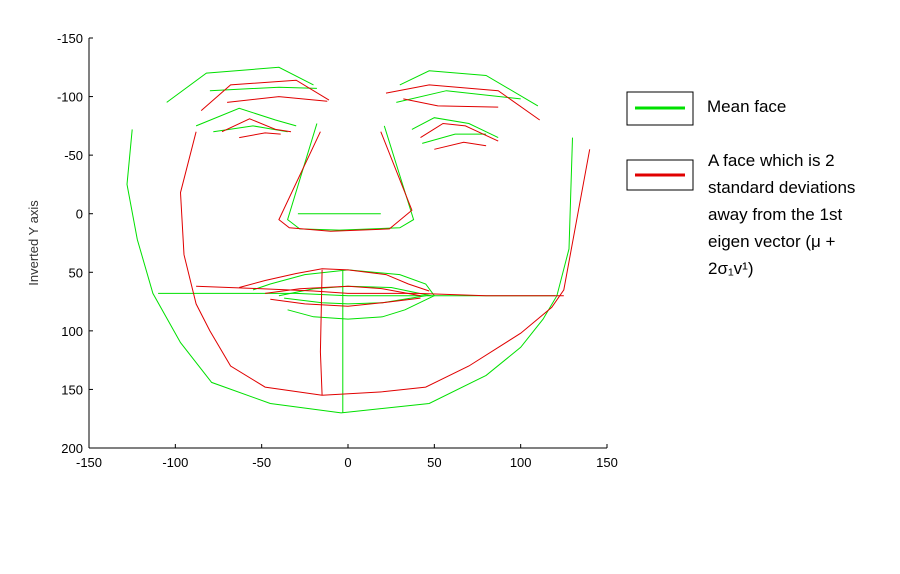  I want to click on legend-label-line: A face which is 2, so click(771, 160).